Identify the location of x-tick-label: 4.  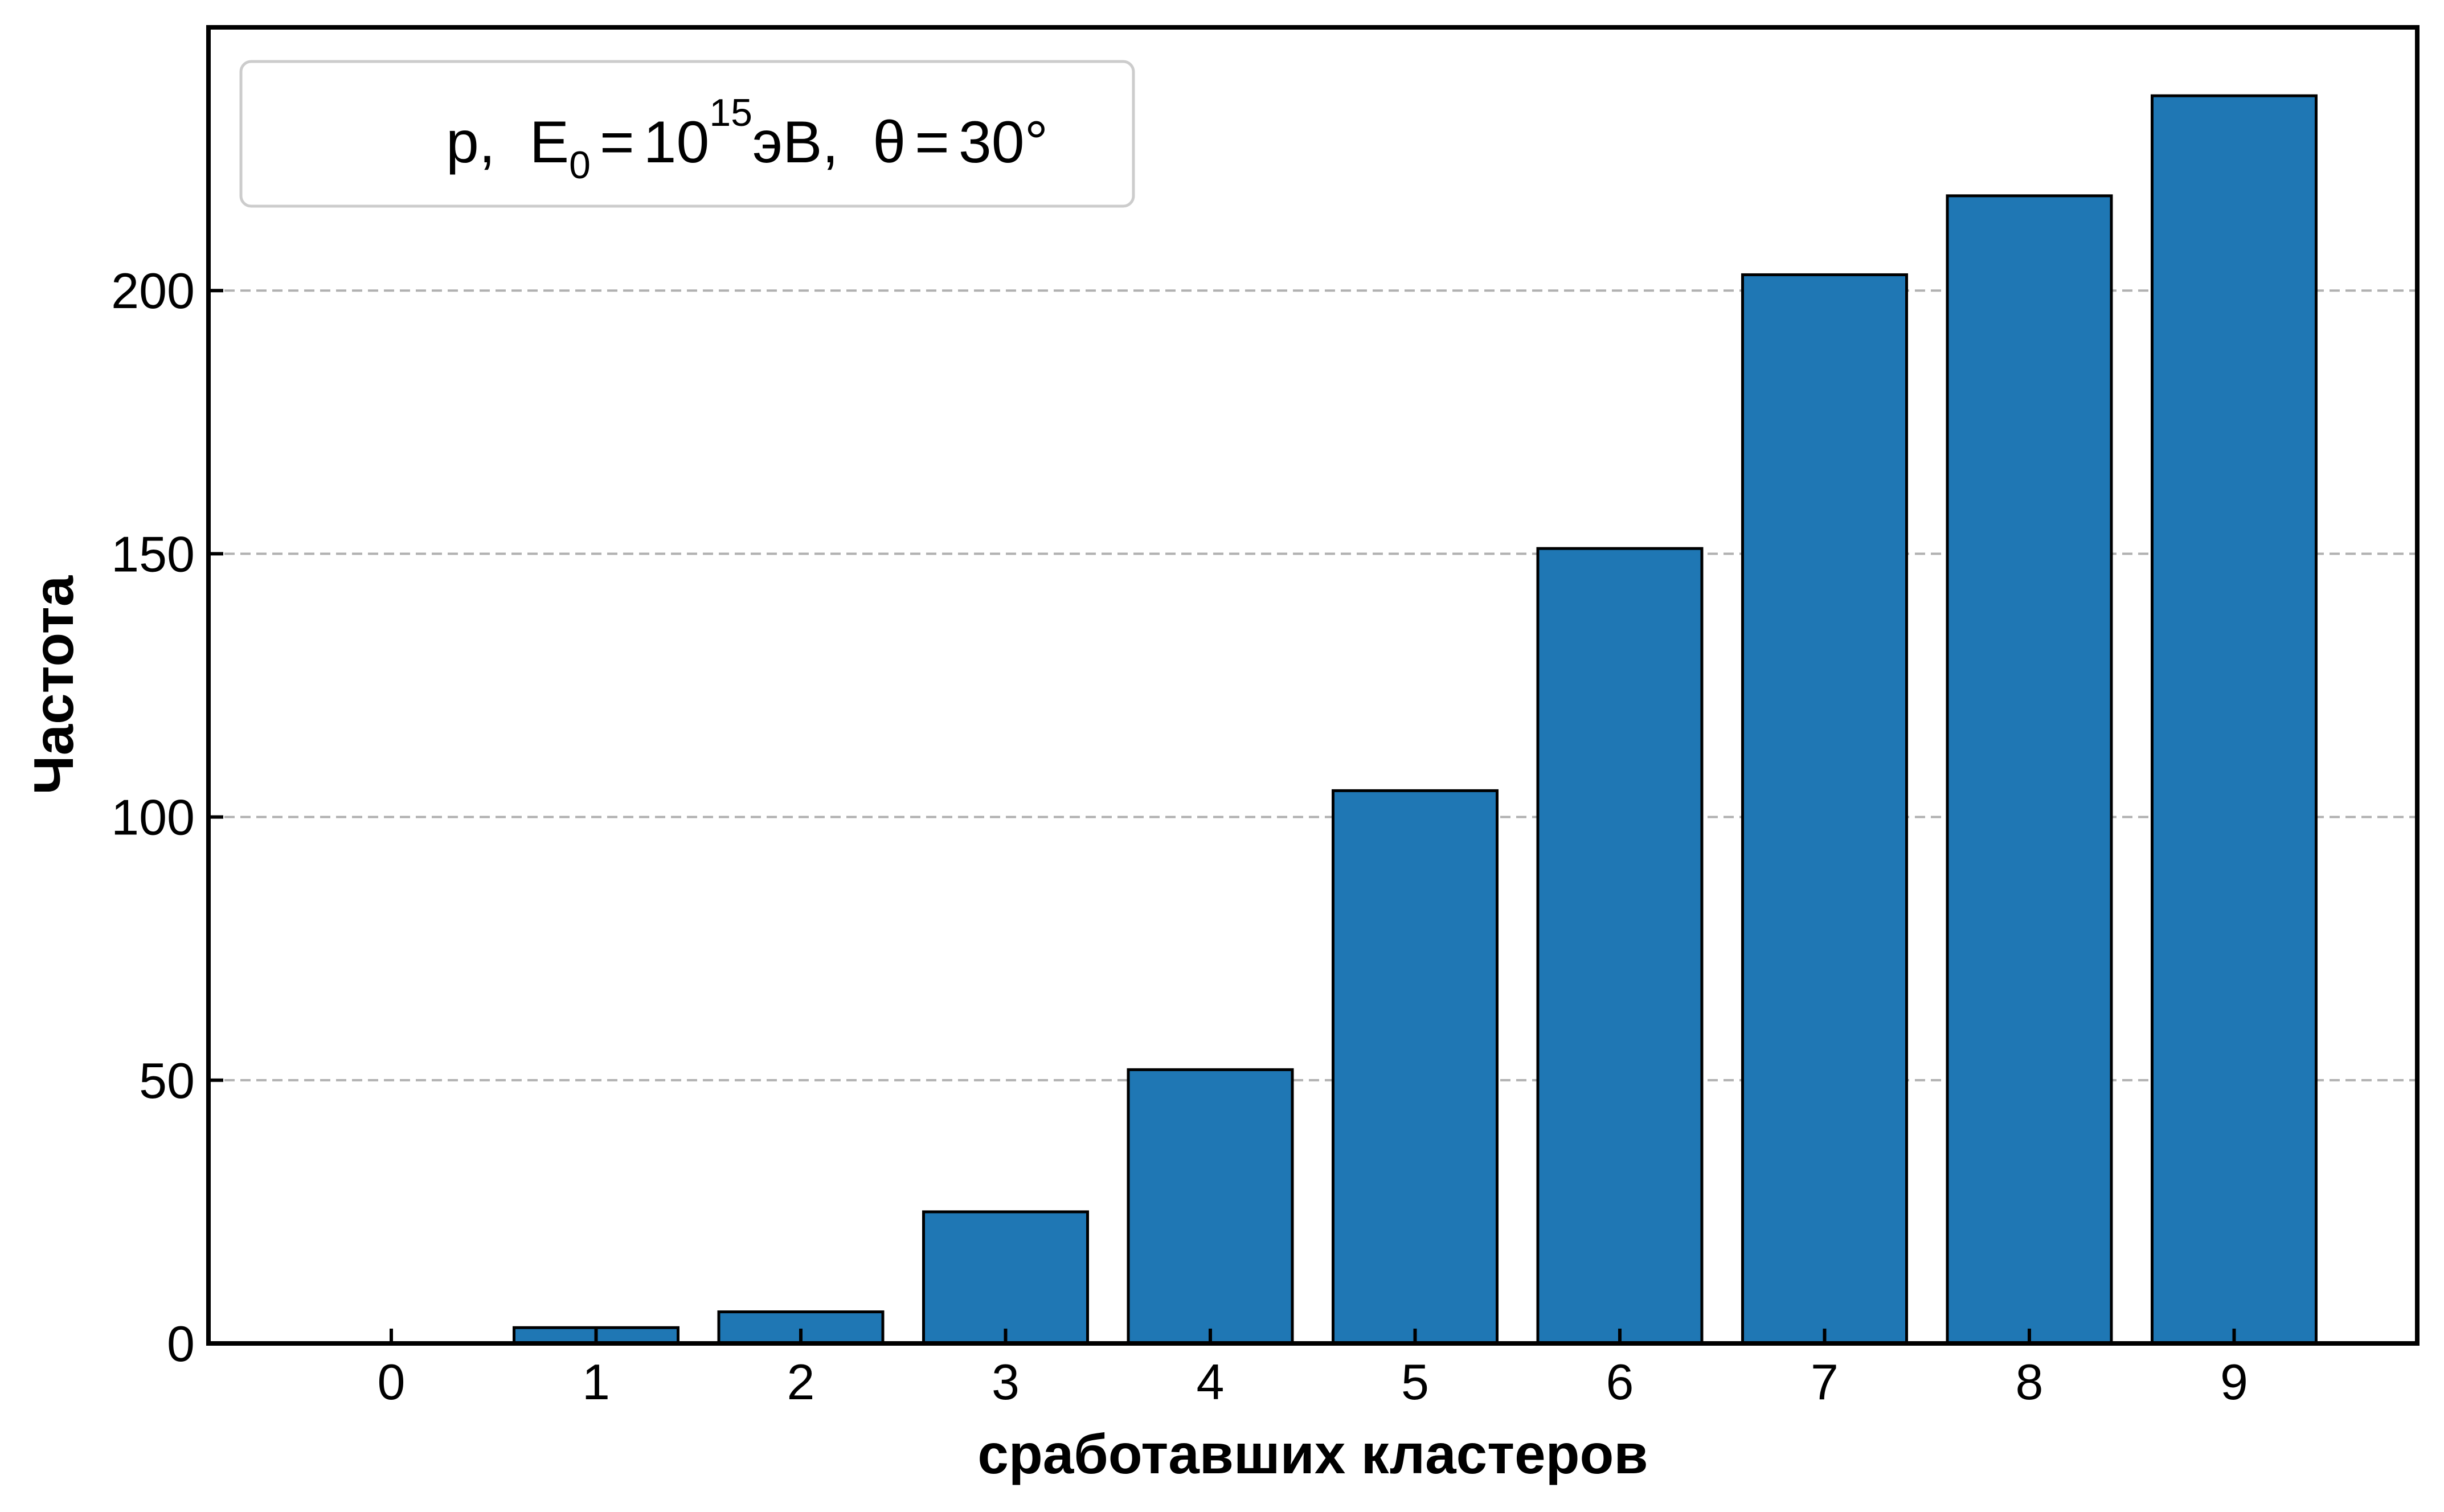
(1211, 1382).